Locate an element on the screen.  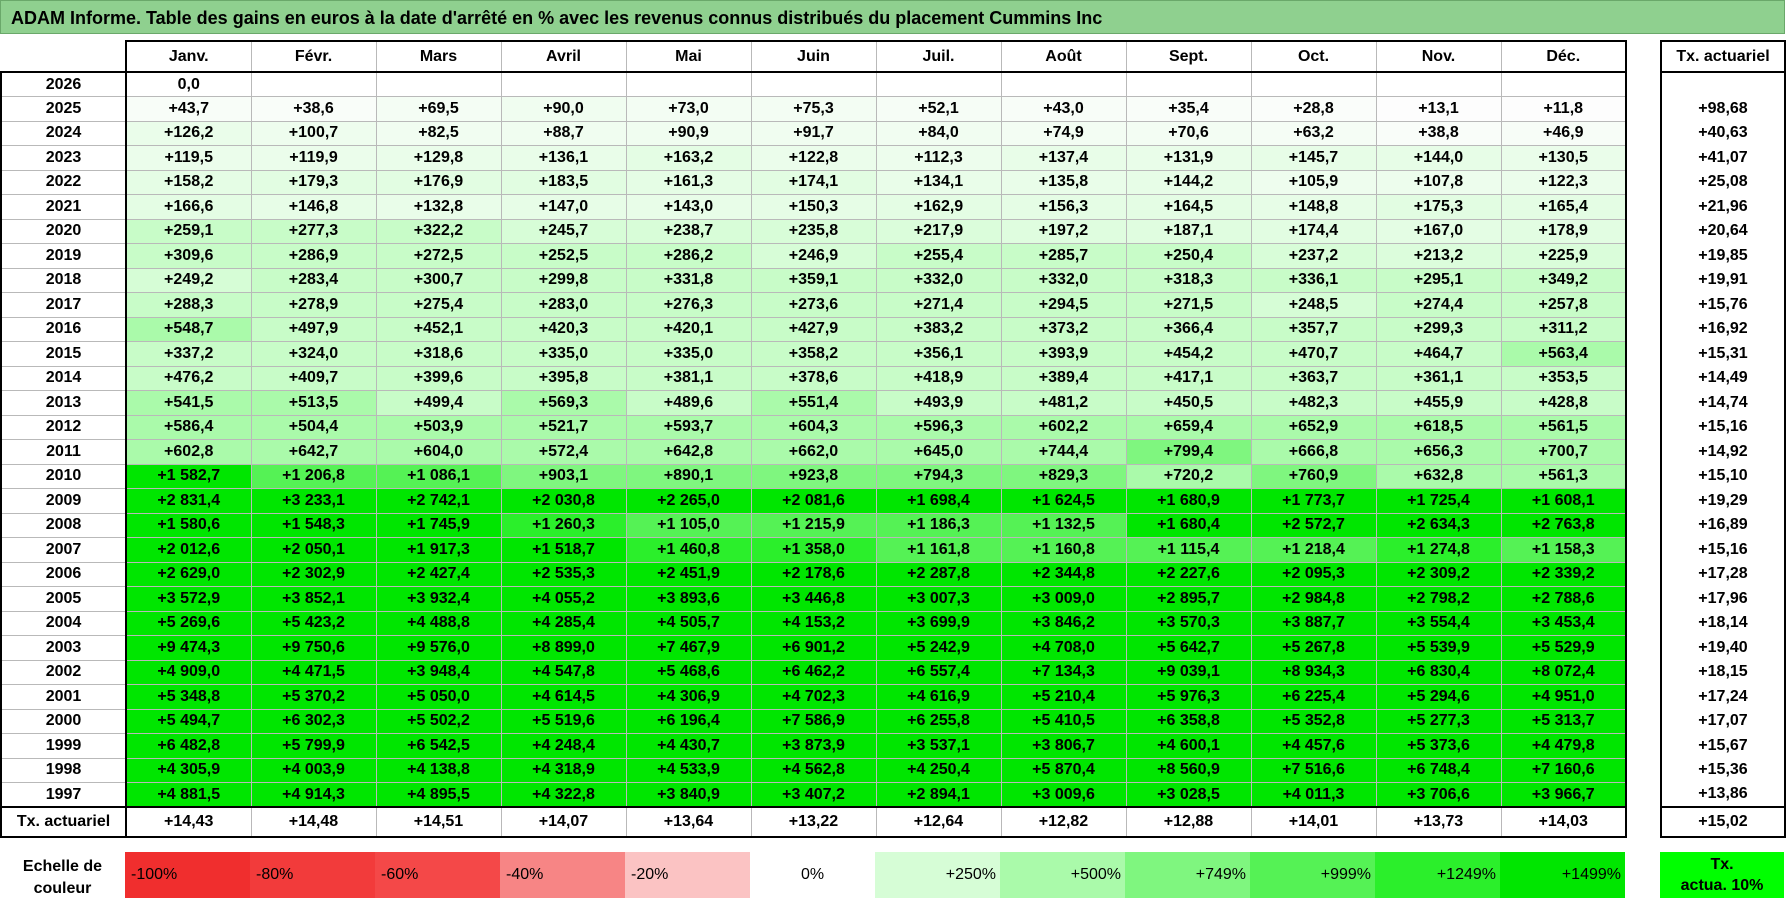
gain-cell: +464,7 is located at coordinates (1438, 354).